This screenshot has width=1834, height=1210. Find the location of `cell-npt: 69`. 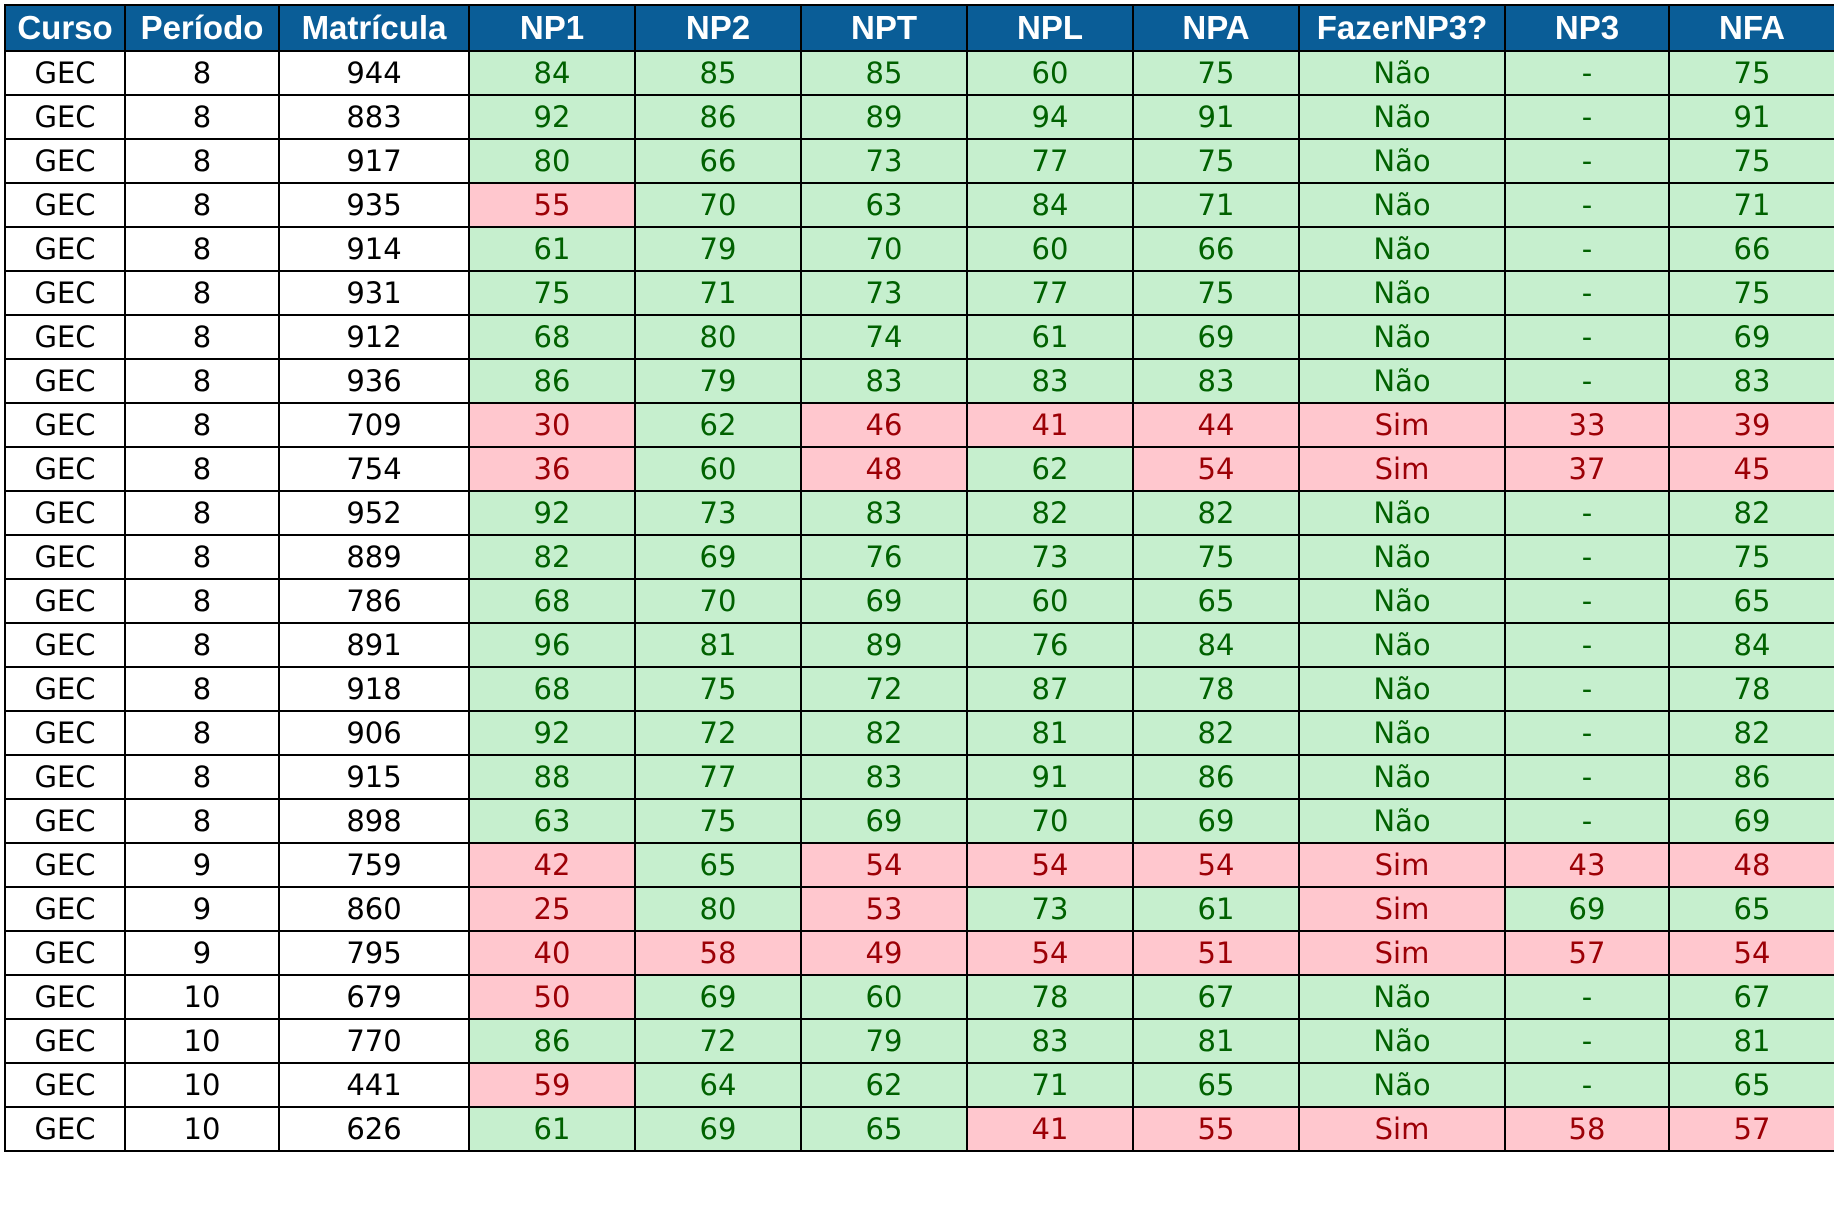

cell-npt: 69 is located at coordinates (884, 821).